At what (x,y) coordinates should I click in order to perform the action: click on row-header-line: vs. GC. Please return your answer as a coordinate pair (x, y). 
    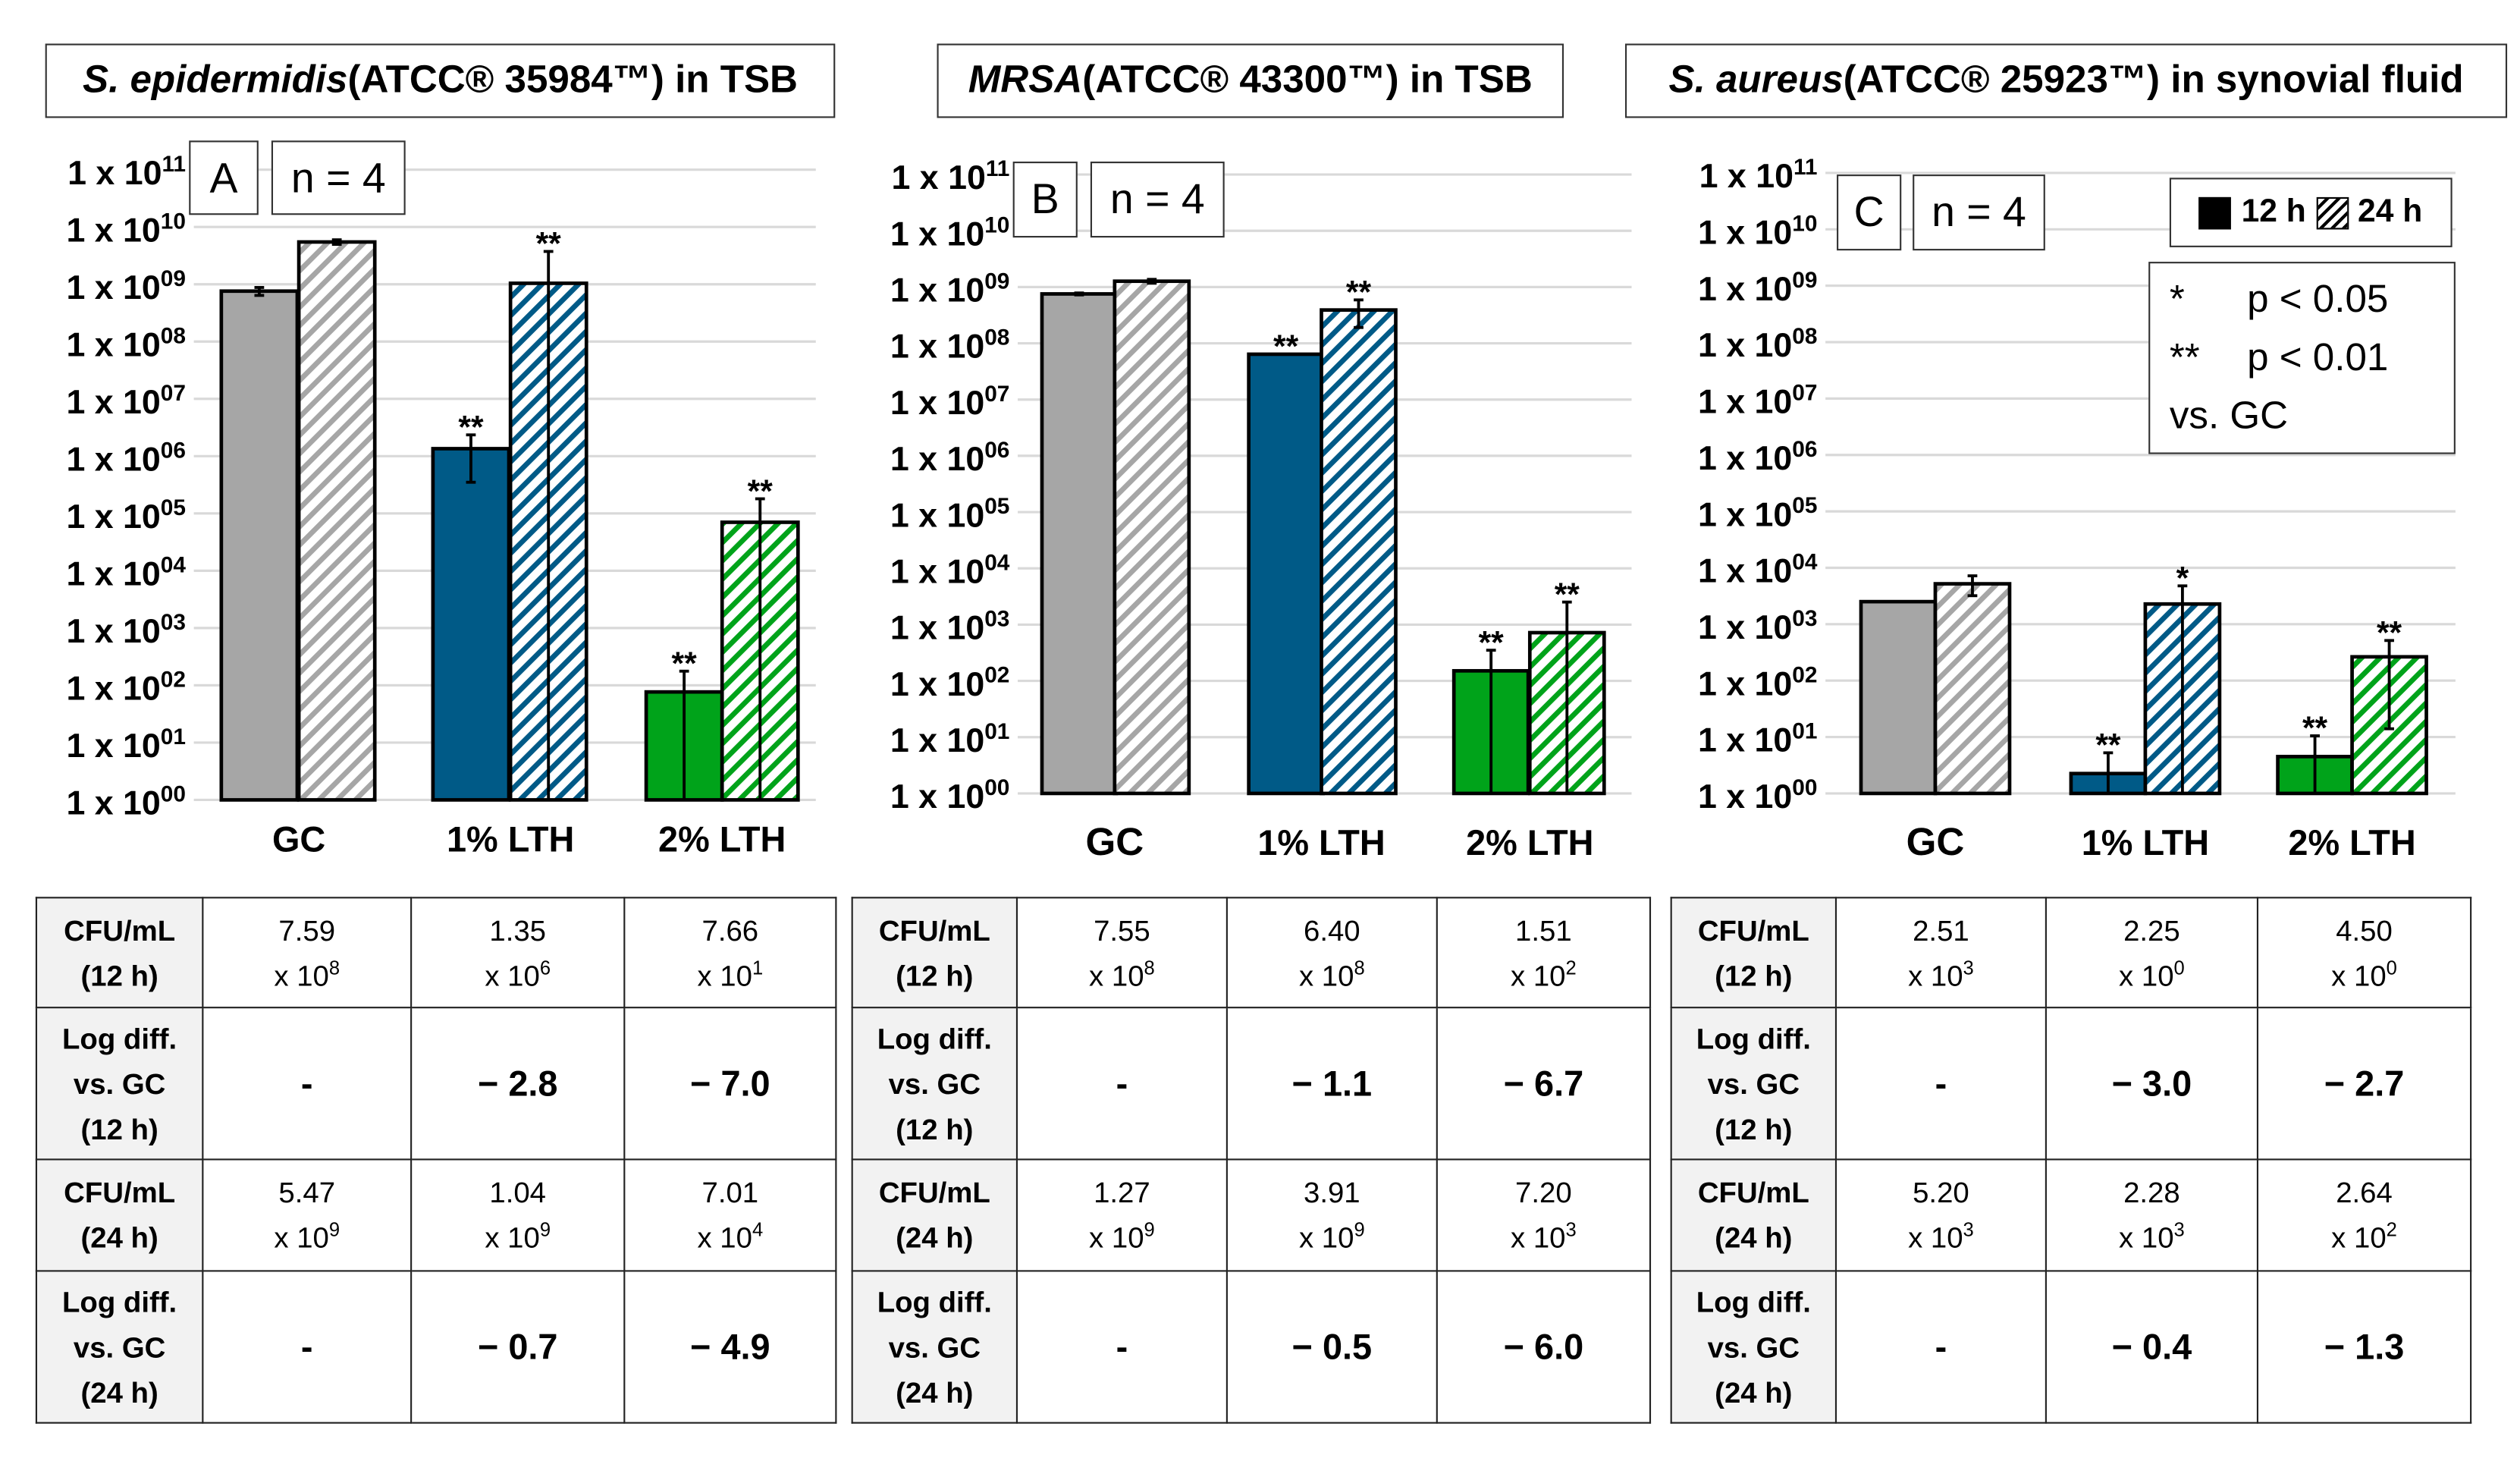
    Looking at the image, I should click on (119, 1083).